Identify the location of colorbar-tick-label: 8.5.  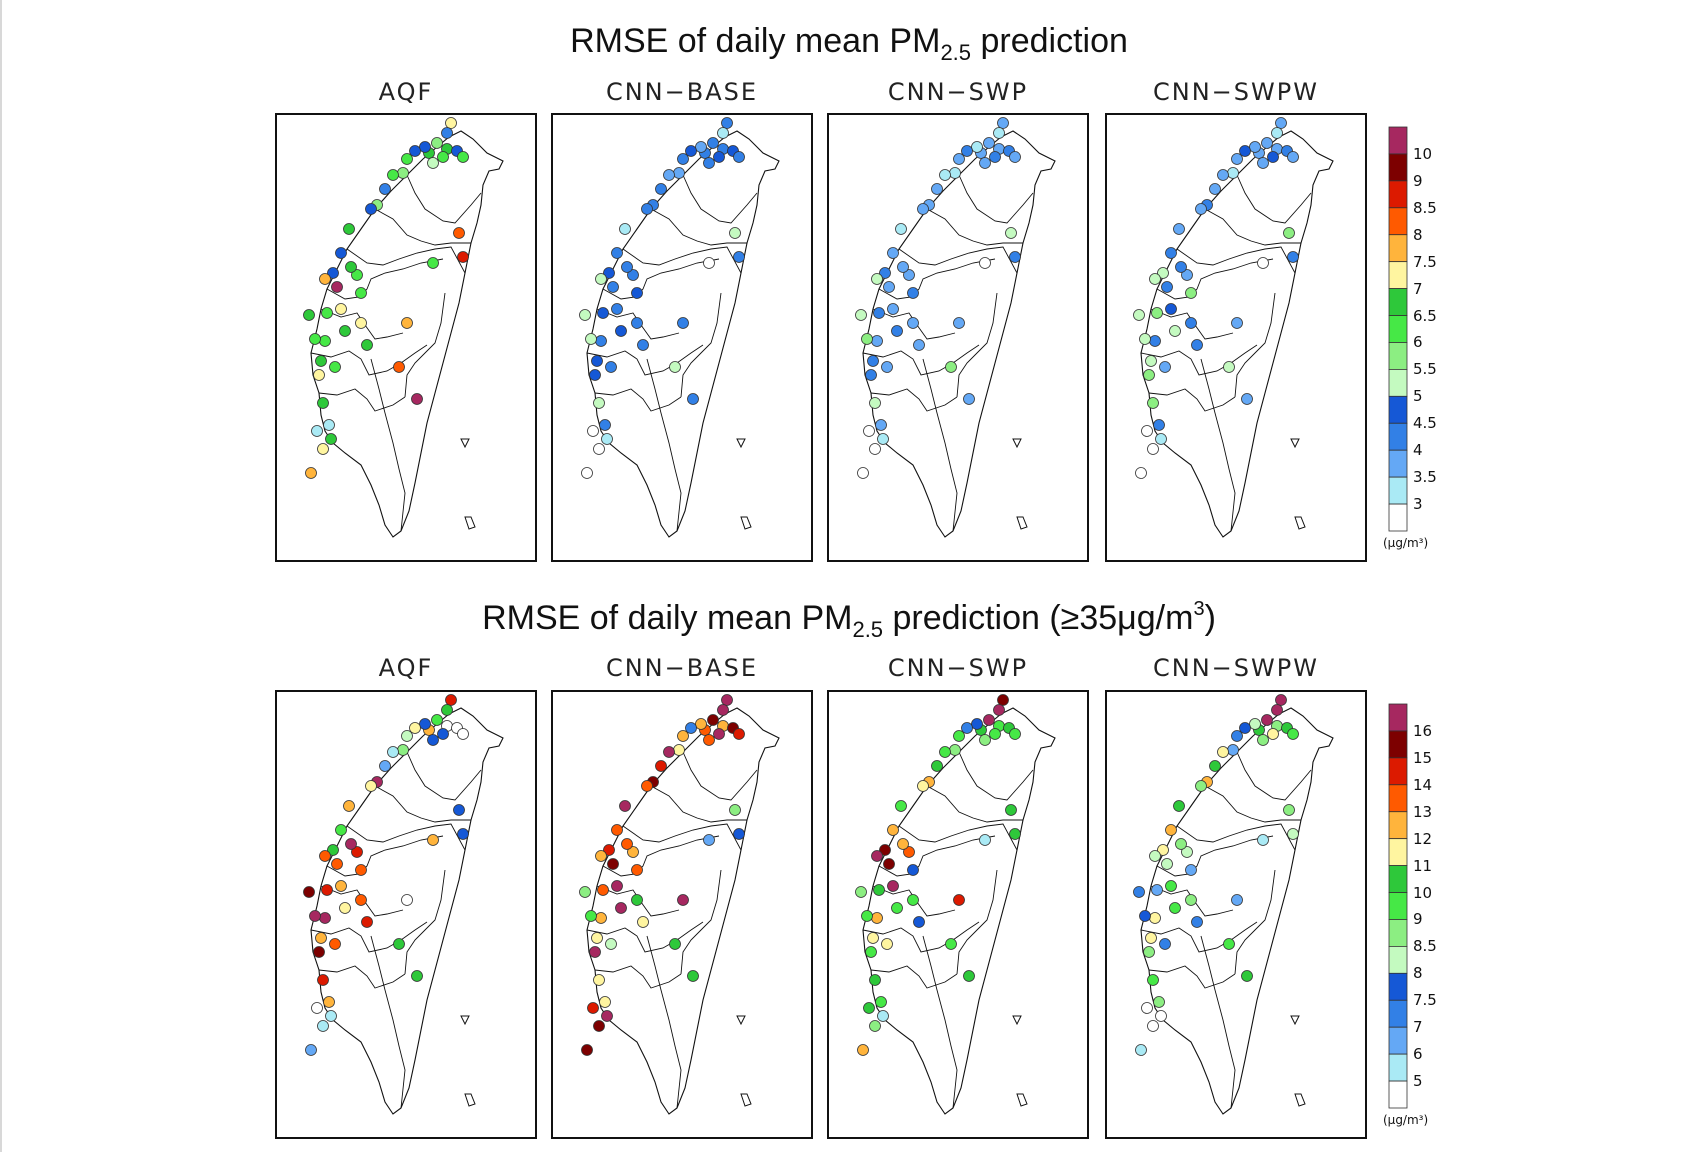
(1425, 946).